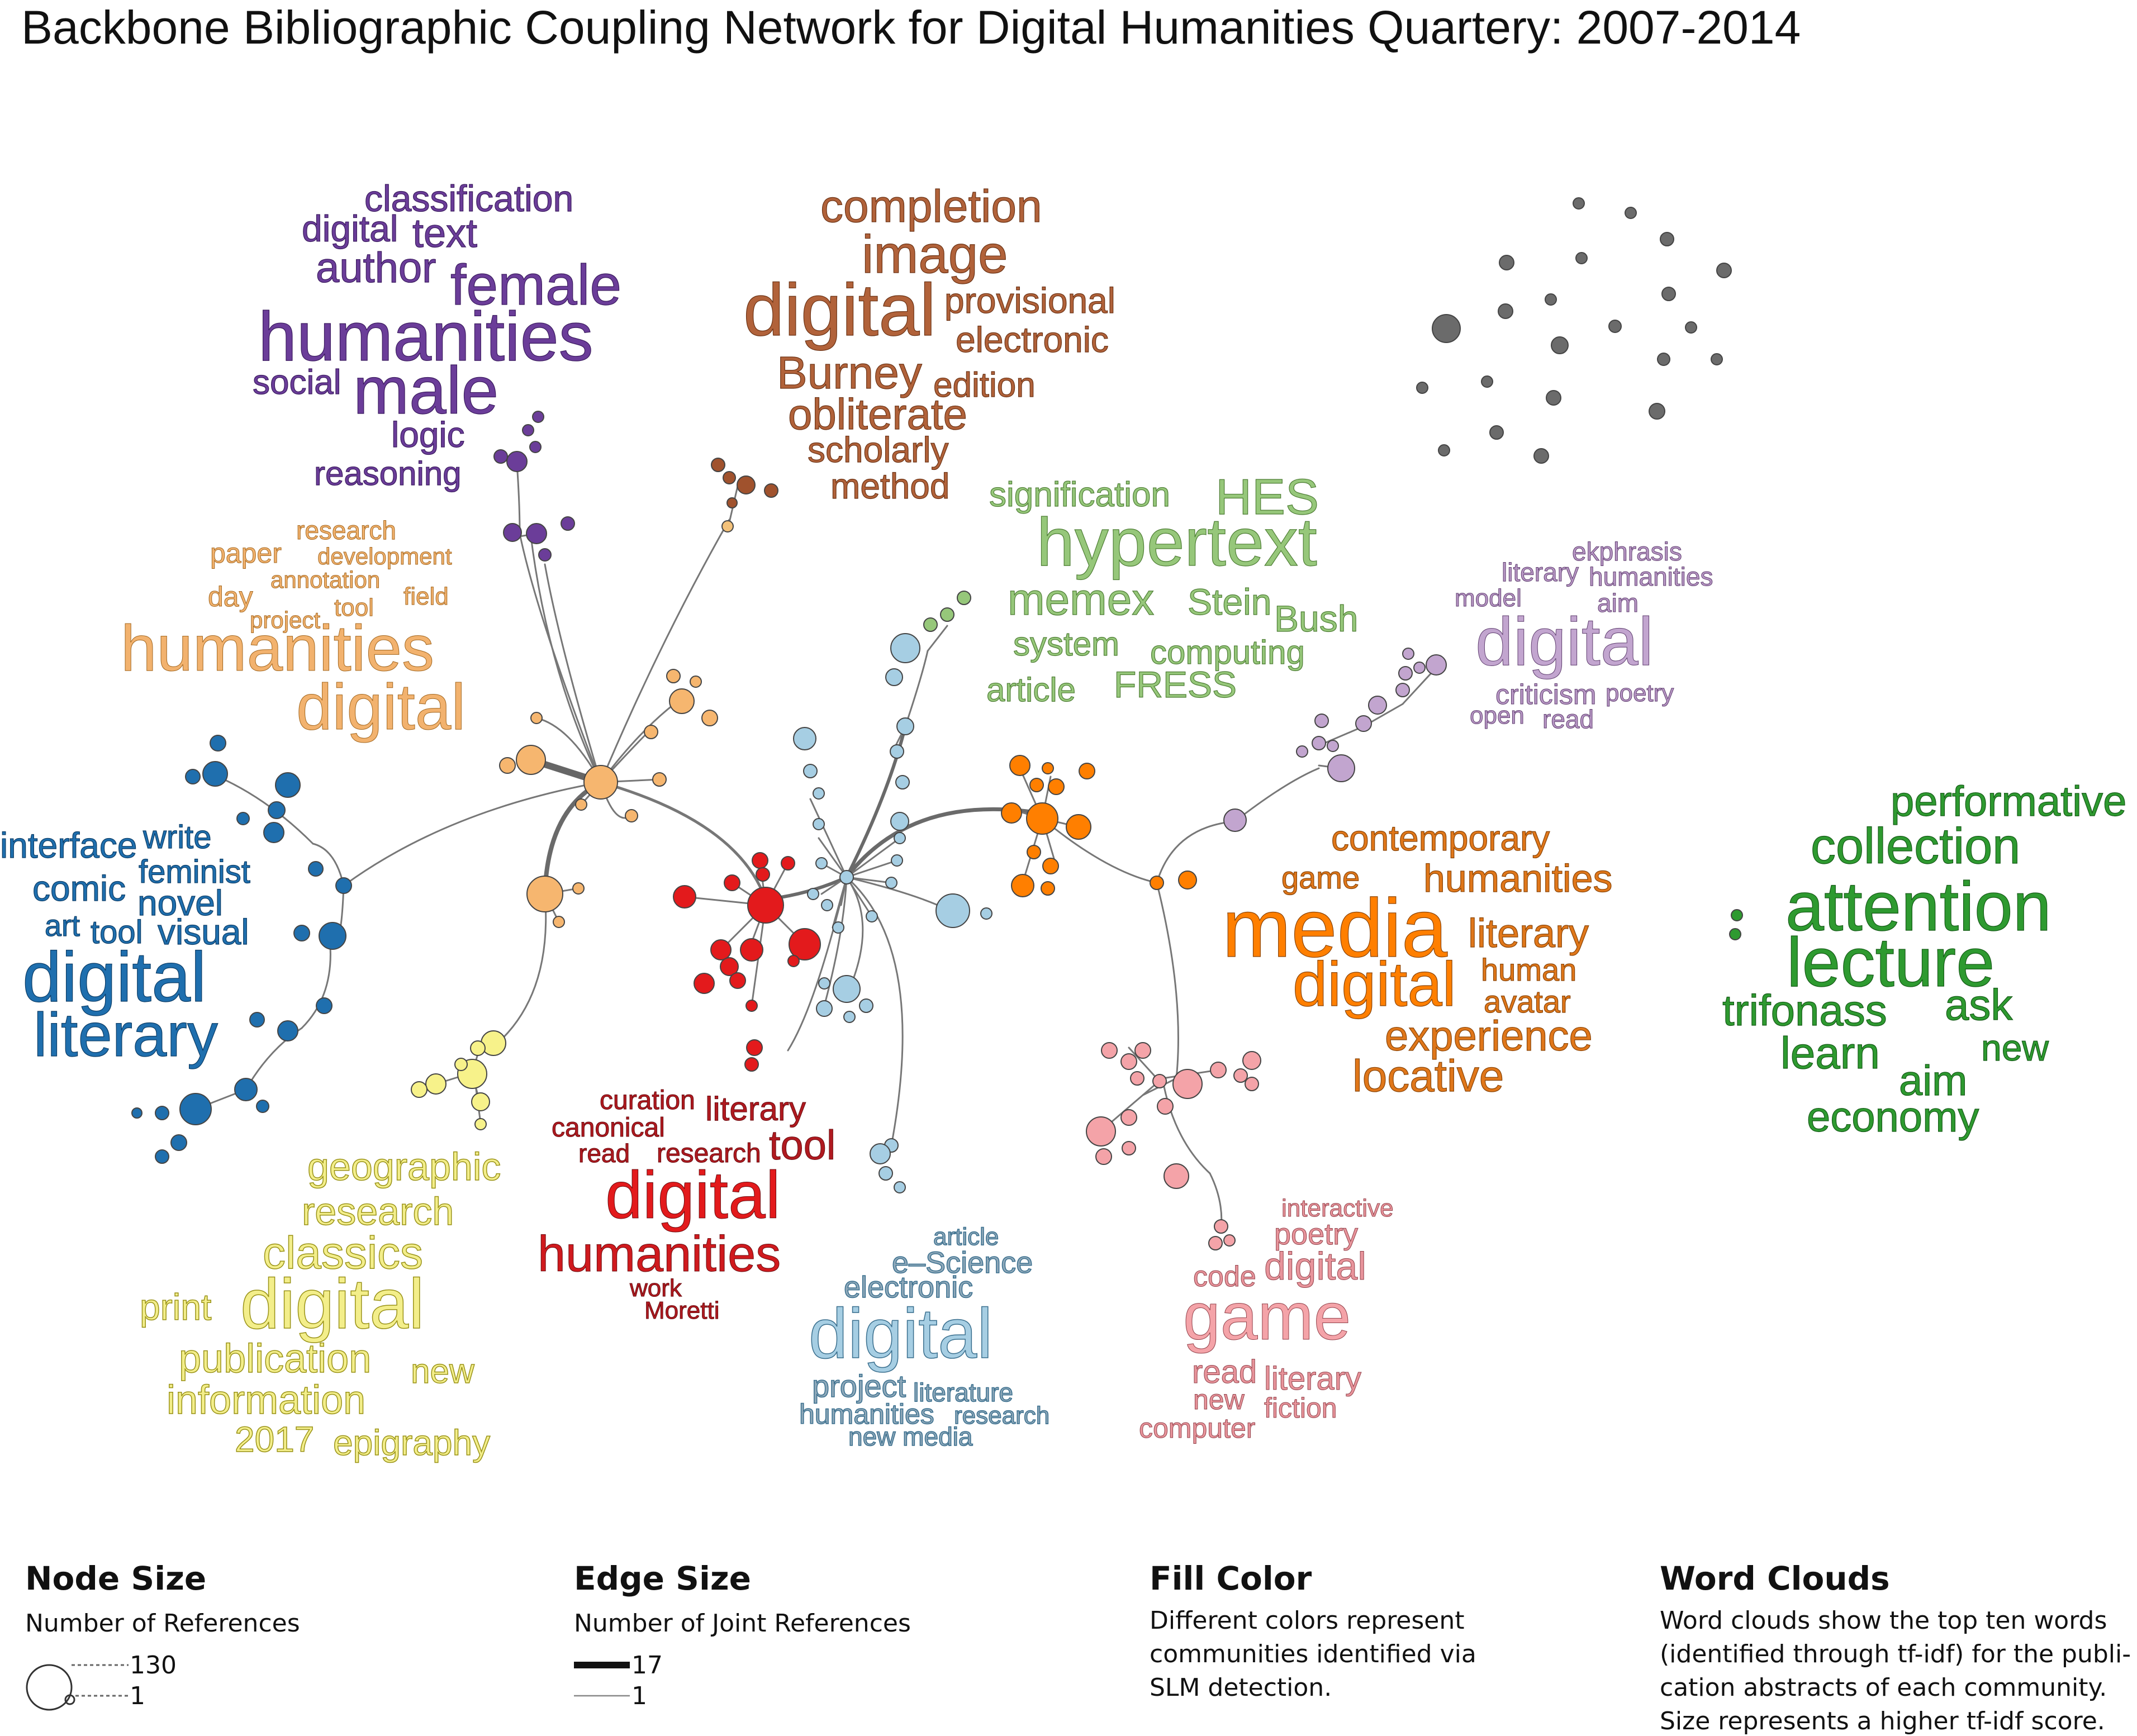 The height and width of the screenshot is (1736, 2137). I want to click on cloud-word: FRESS, so click(1175, 684).